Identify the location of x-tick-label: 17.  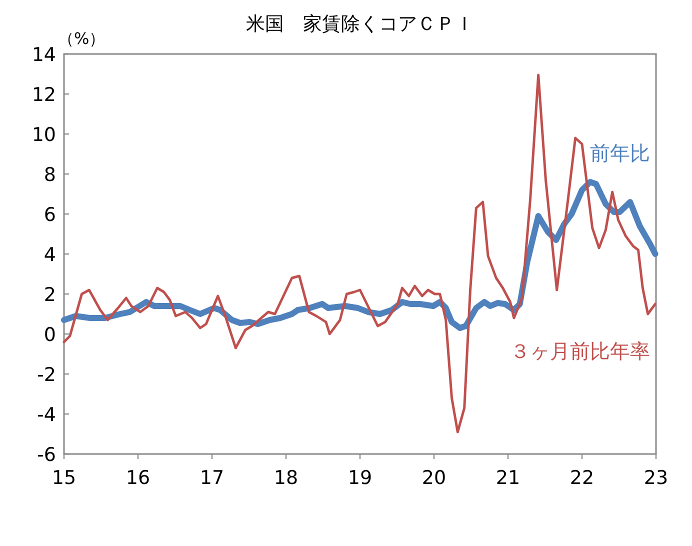
(212, 478).